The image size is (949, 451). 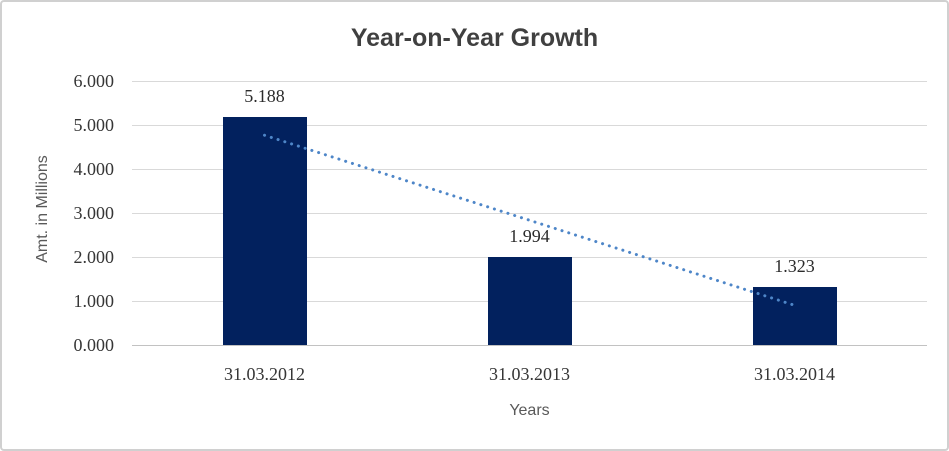 What do you see at coordinates (94, 301) in the screenshot?
I see `y-tick-label: 1.000` at bounding box center [94, 301].